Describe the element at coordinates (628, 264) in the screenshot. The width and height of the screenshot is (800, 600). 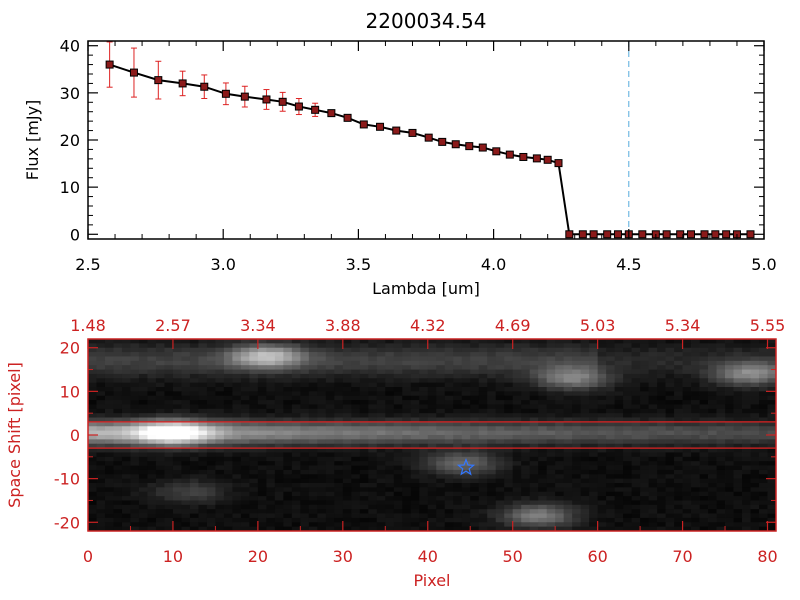
I see `x-tick-label: 4.5` at that location.